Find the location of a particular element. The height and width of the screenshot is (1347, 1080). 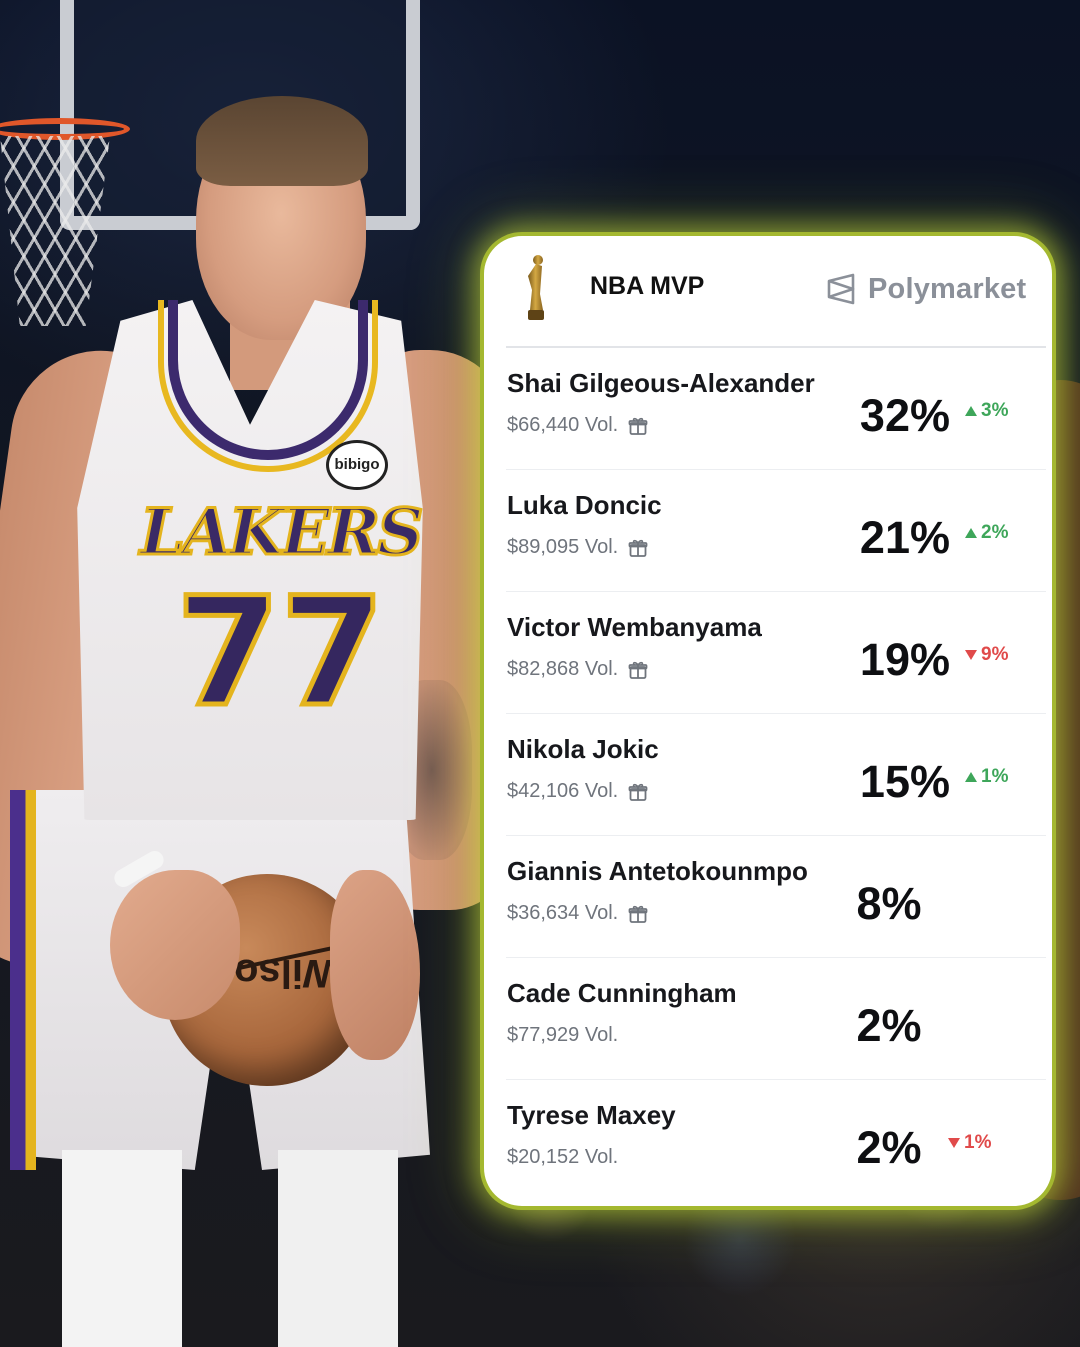

volume-text: $66,440 Vol. is located at coordinates (563, 425).